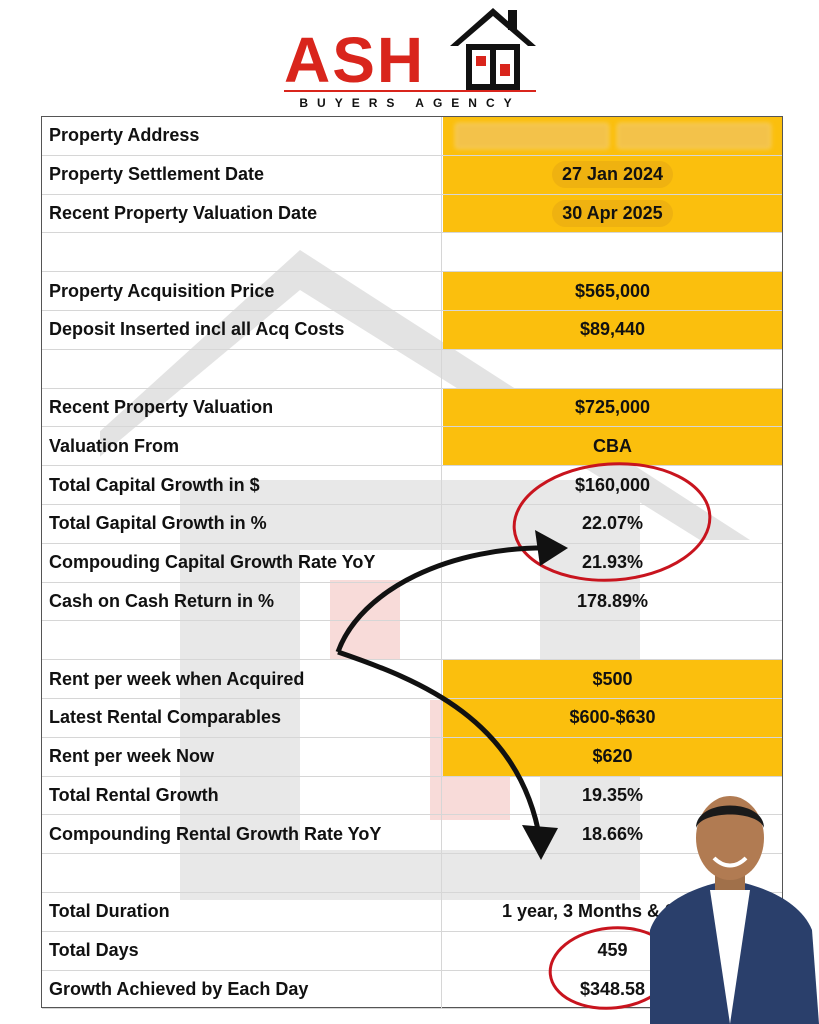 This screenshot has height=1024, width=819. Describe the element at coordinates (612, 679) in the screenshot. I see `row-value: $500` at that location.